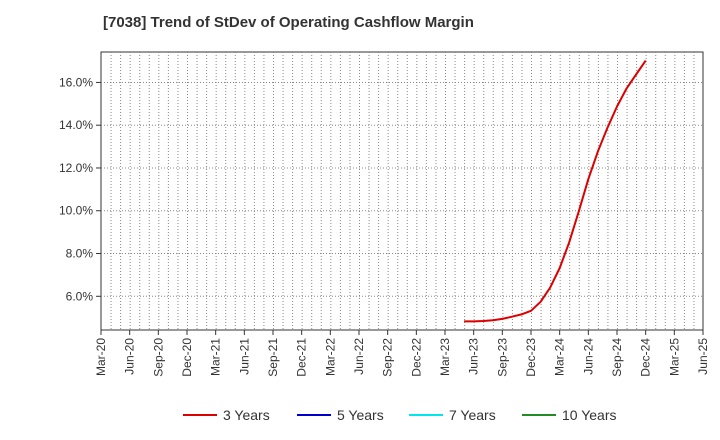 The image size is (720, 440). What do you see at coordinates (703, 356) in the screenshot?
I see `x-tick-label: Jun-25` at bounding box center [703, 356].